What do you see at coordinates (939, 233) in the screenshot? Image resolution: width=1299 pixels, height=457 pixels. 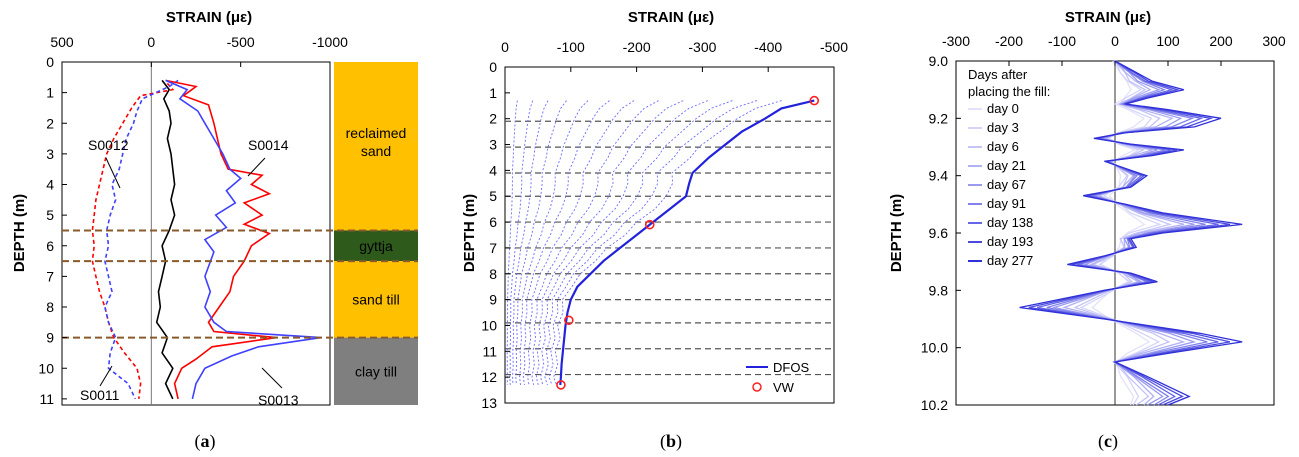 I see `panel-c-ytick-3: 9.6` at bounding box center [939, 233].